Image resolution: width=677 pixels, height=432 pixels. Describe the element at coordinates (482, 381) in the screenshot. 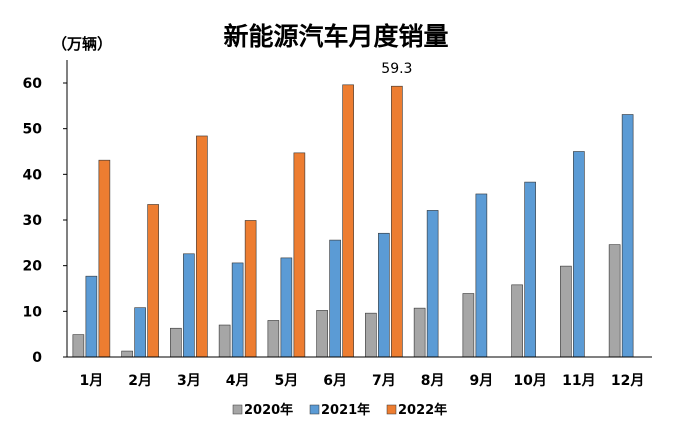

I see `x-category-label: 9月` at that location.